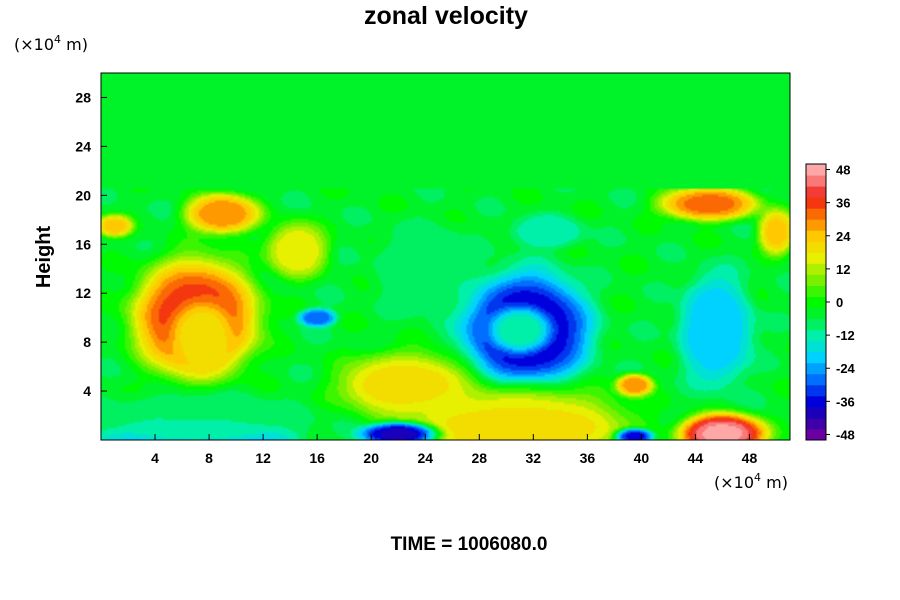  I want to click on y-tick-label: 8, so click(87, 342).